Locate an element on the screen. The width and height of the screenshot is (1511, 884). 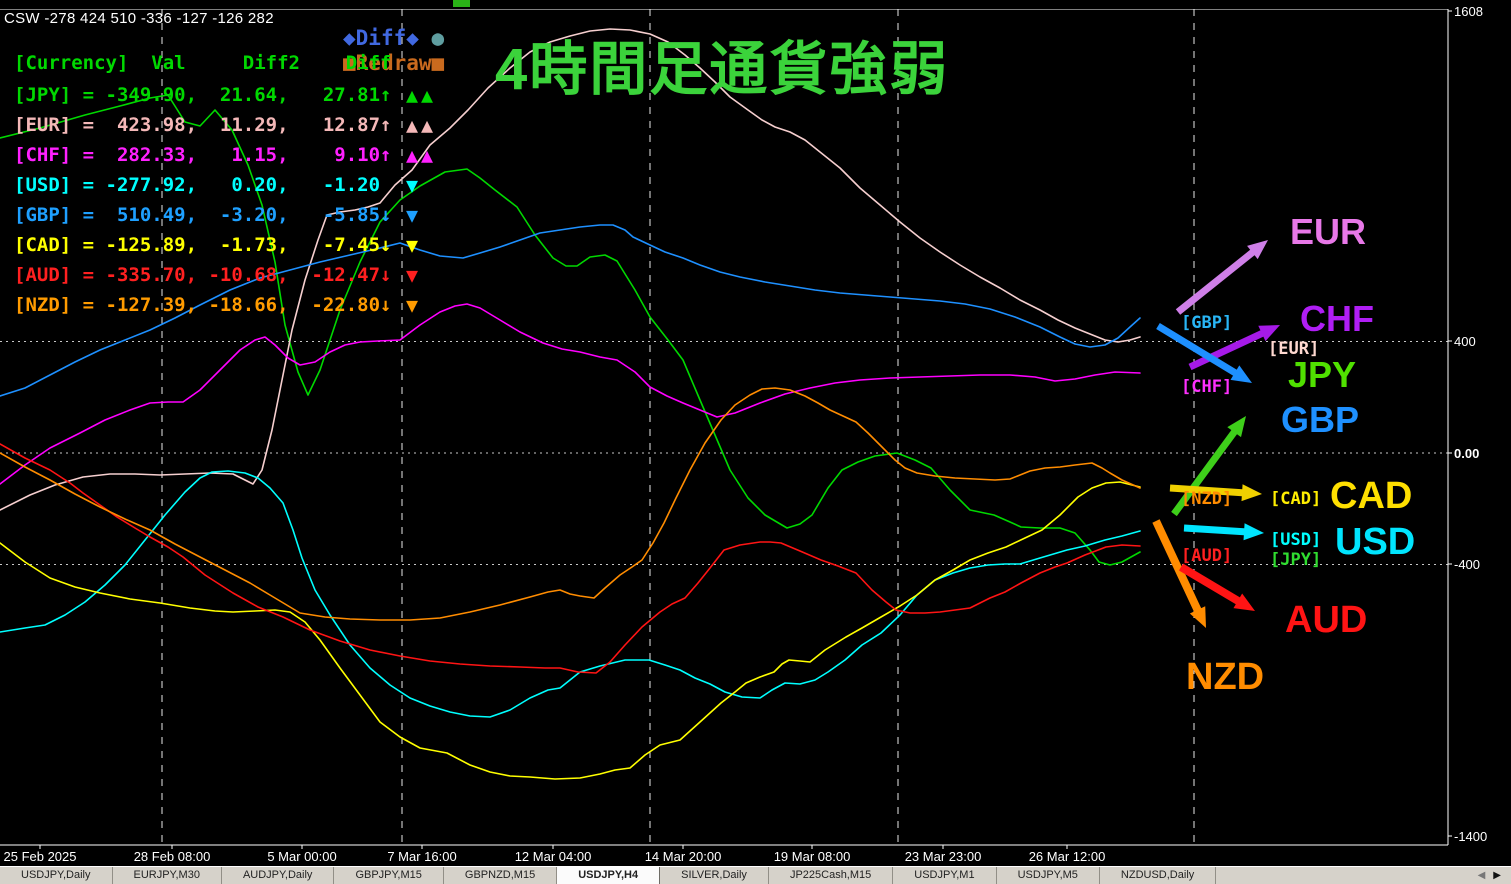
nzd-arrow-head is located at coordinates (1197, 617).